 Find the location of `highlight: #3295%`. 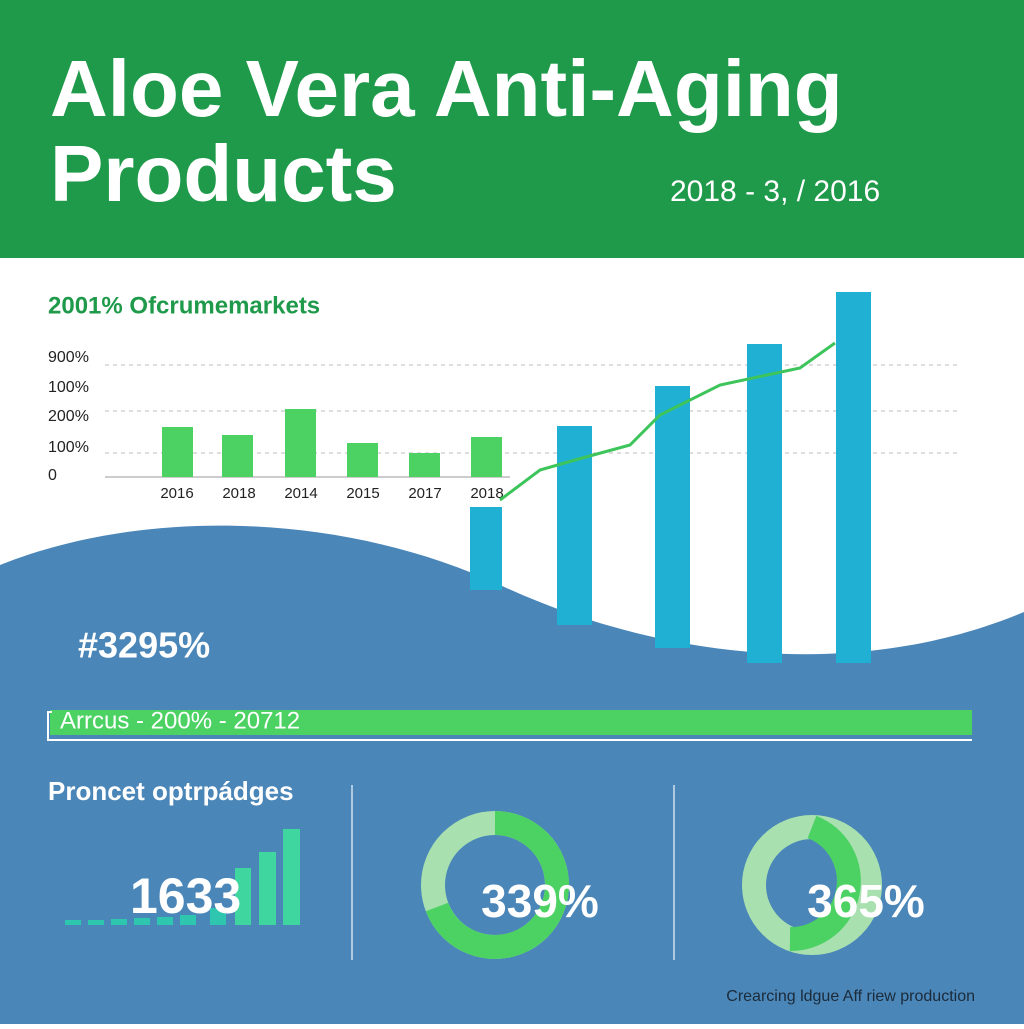

highlight: #3295% is located at coordinates (144, 645).